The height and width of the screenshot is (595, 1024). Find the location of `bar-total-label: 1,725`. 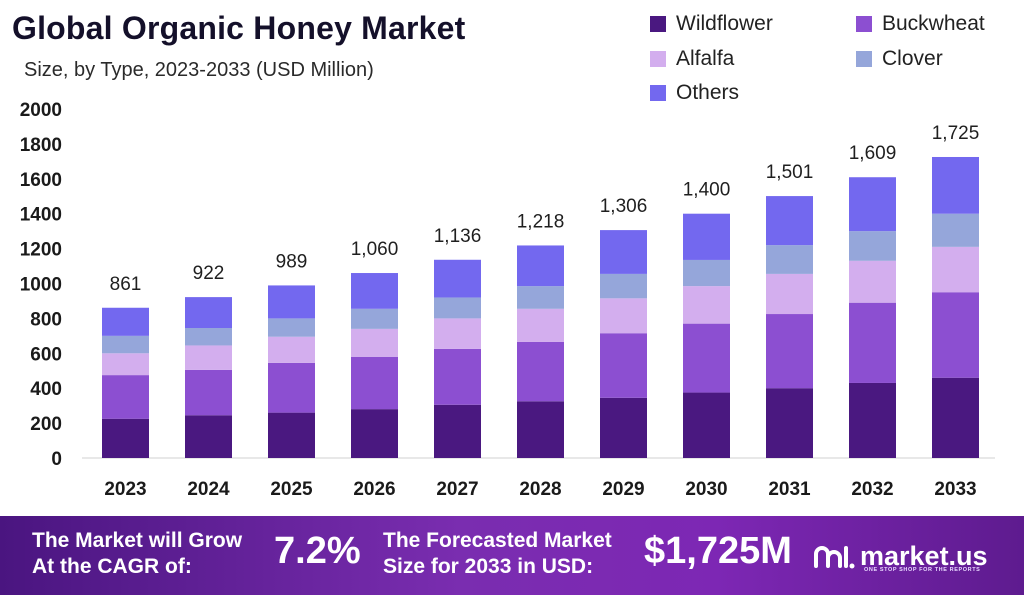

bar-total-label: 1,725 is located at coordinates (956, 133).